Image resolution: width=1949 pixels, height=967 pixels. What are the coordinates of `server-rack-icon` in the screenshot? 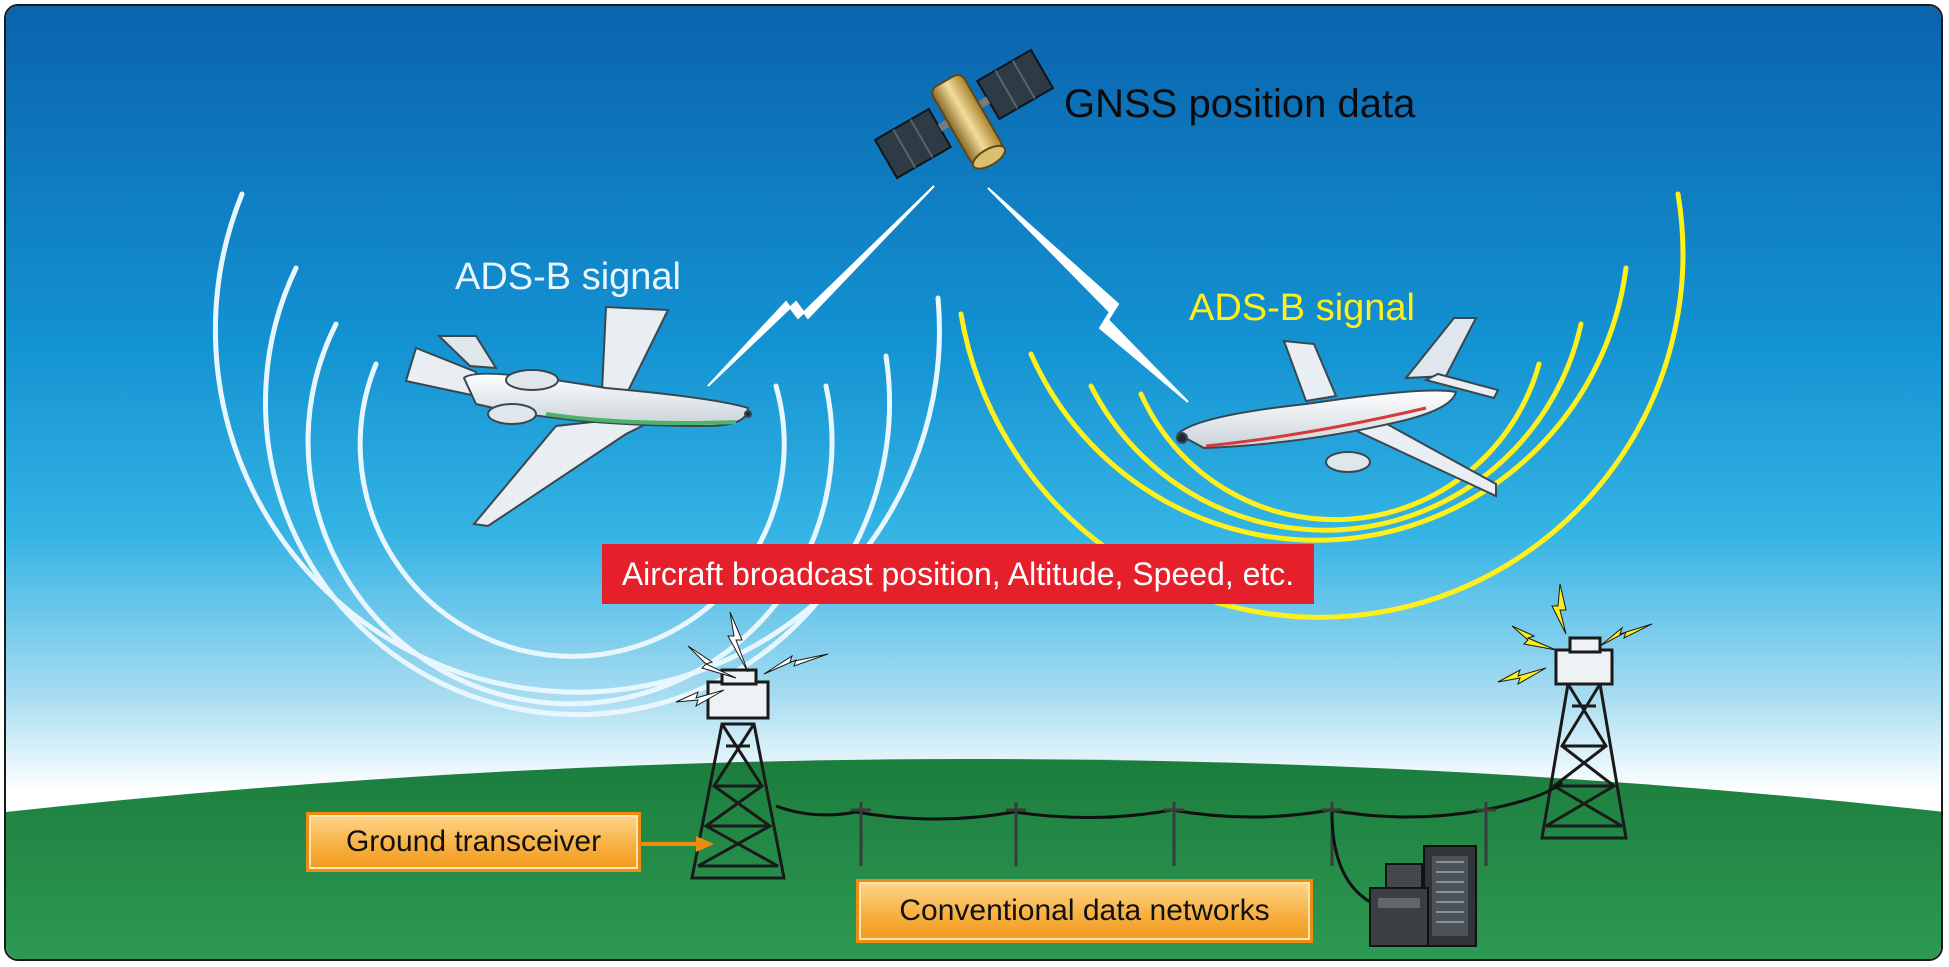 It's located at (1423, 896).